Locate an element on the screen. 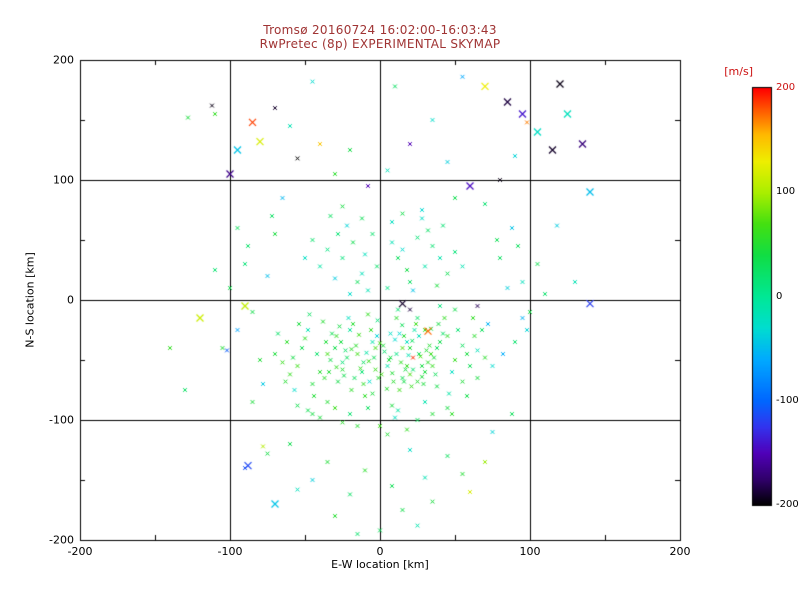 This screenshot has width=800, height=600. y-tick-label: 200 is located at coordinates (63, 60).